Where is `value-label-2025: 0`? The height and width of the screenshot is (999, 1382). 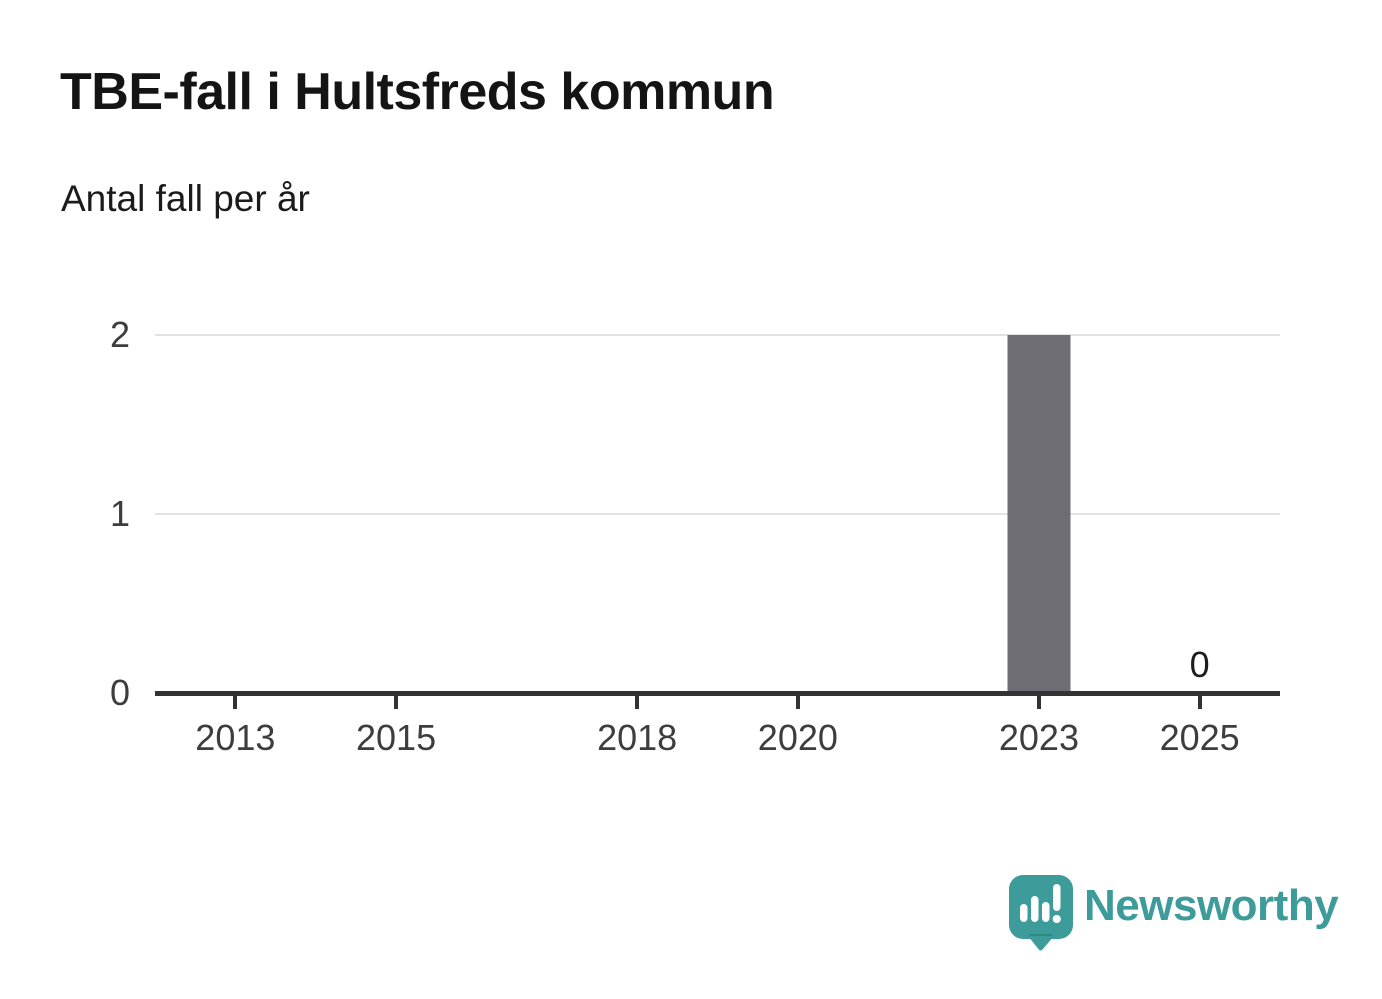 value-label-2025: 0 is located at coordinates (1199, 664).